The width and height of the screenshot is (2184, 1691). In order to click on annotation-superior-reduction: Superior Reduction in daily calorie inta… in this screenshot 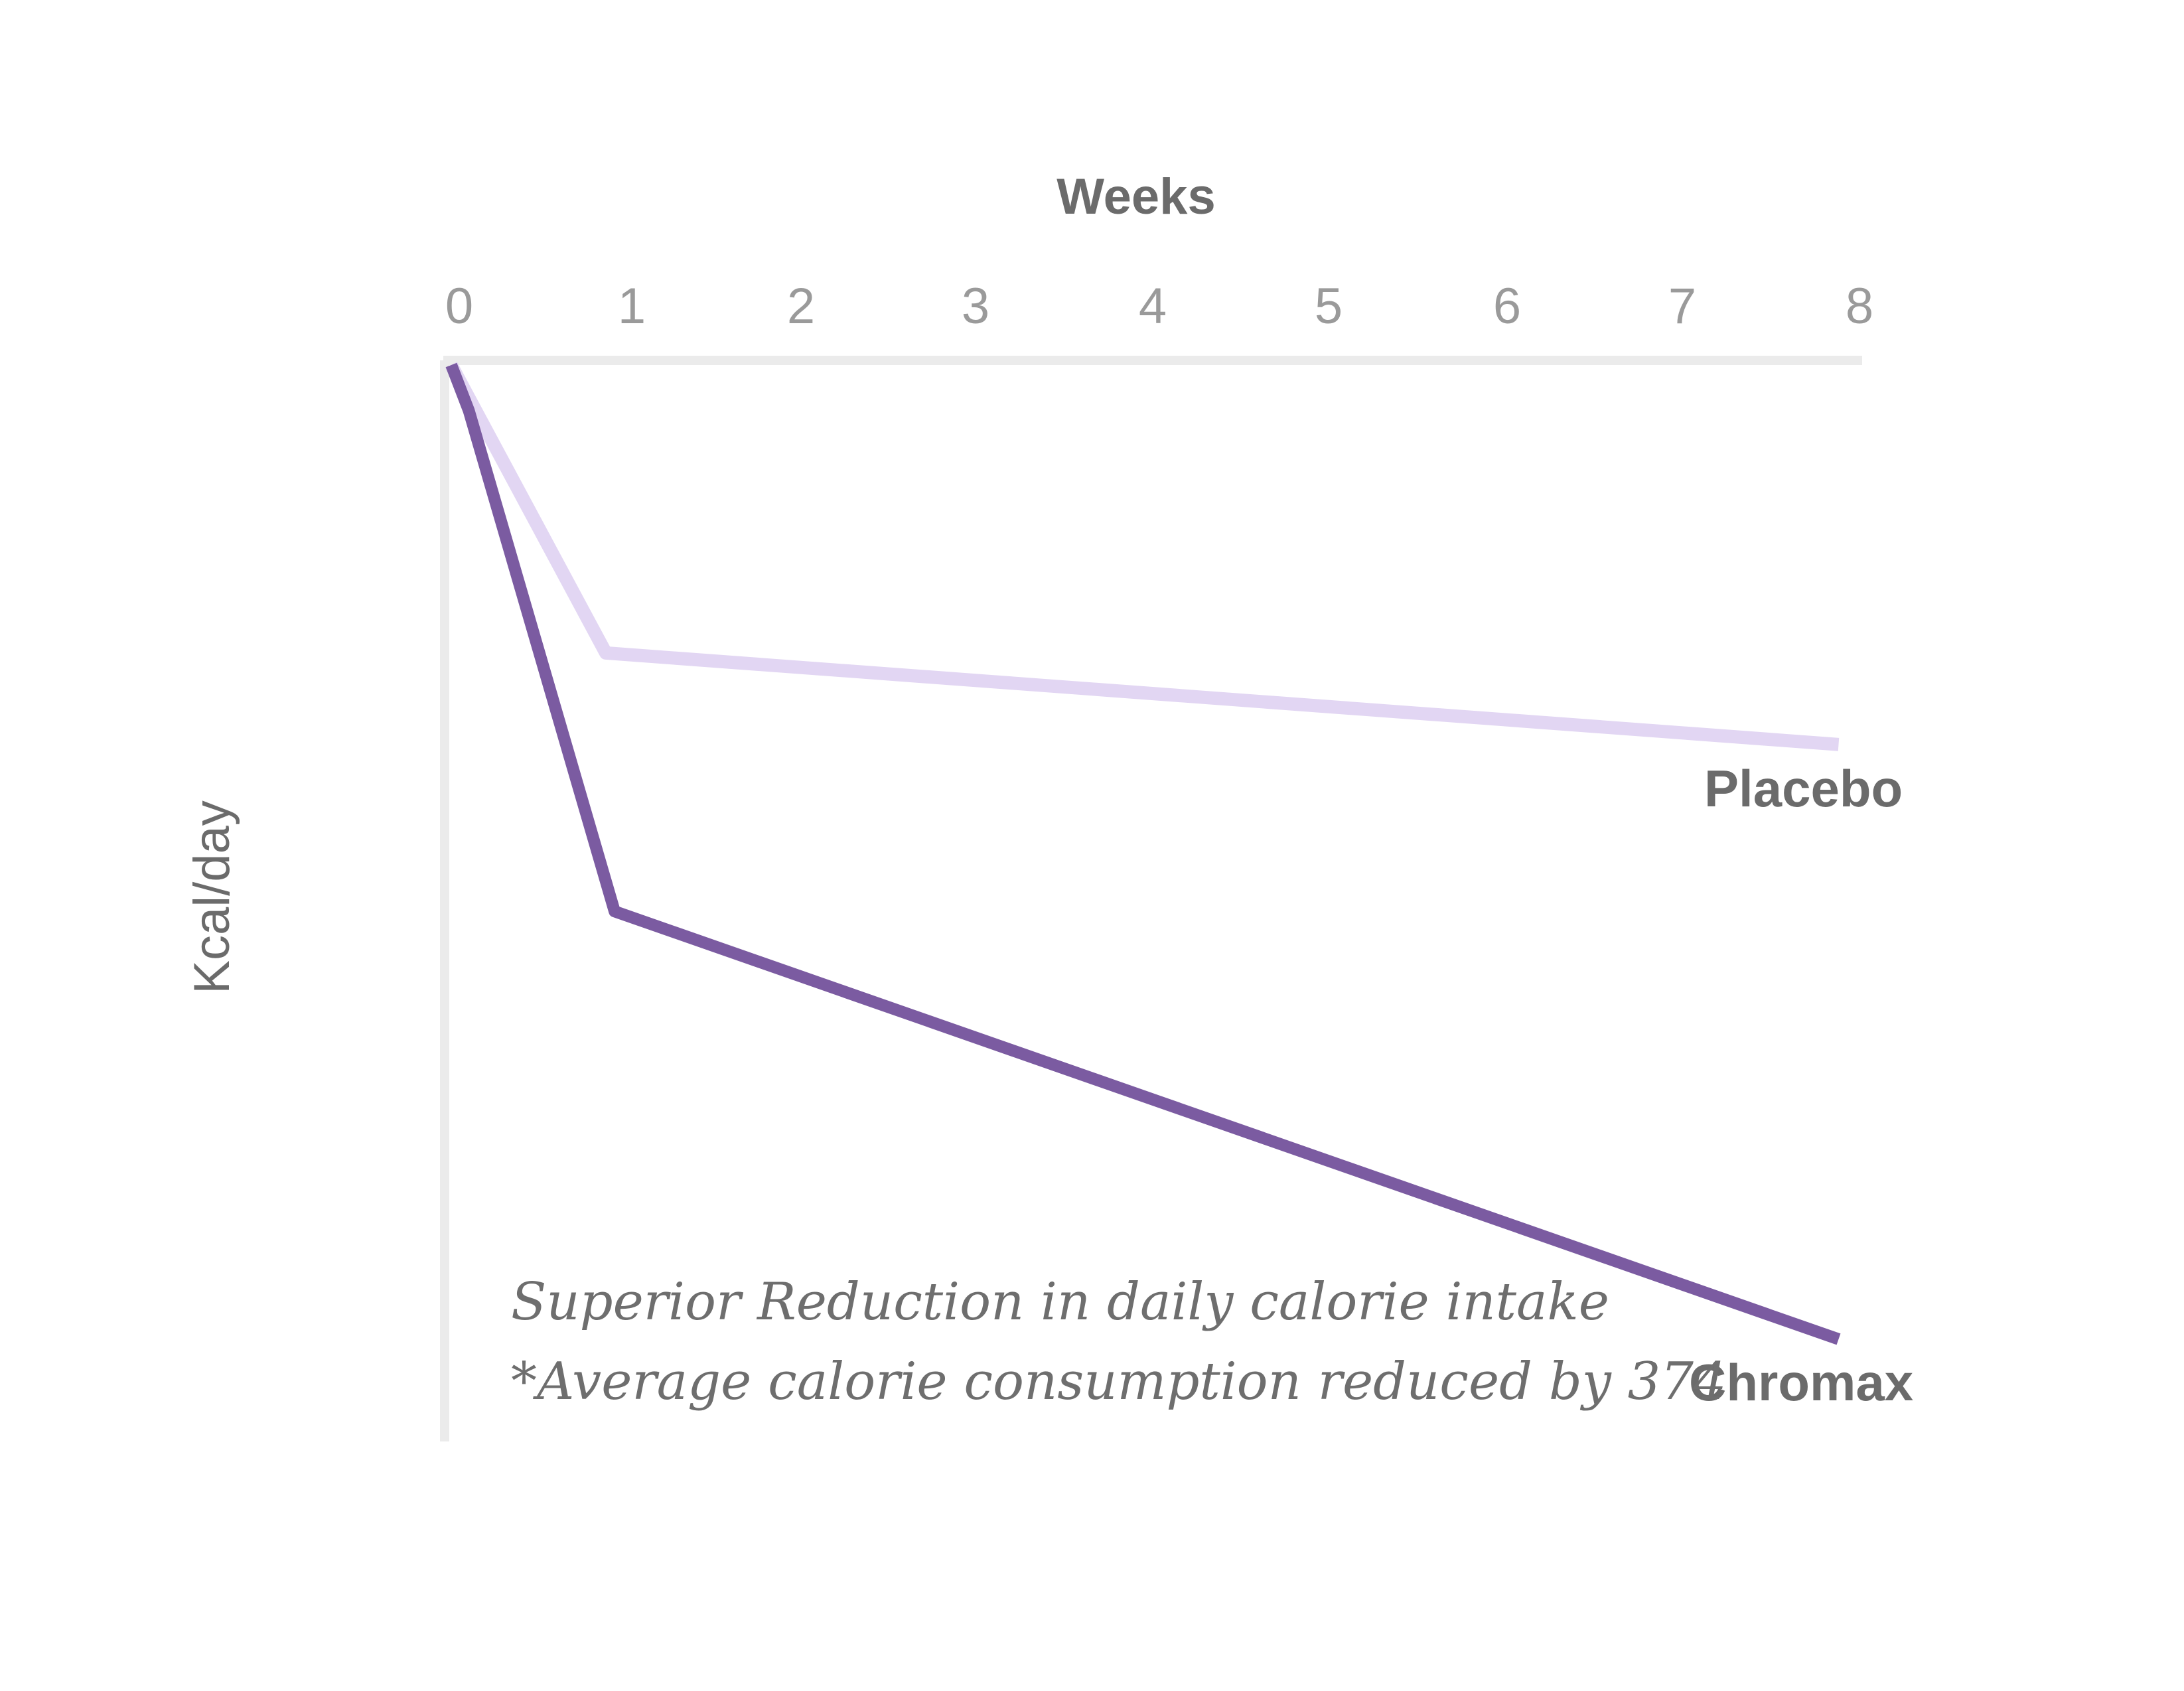, I will do `click(1060, 1302)`.